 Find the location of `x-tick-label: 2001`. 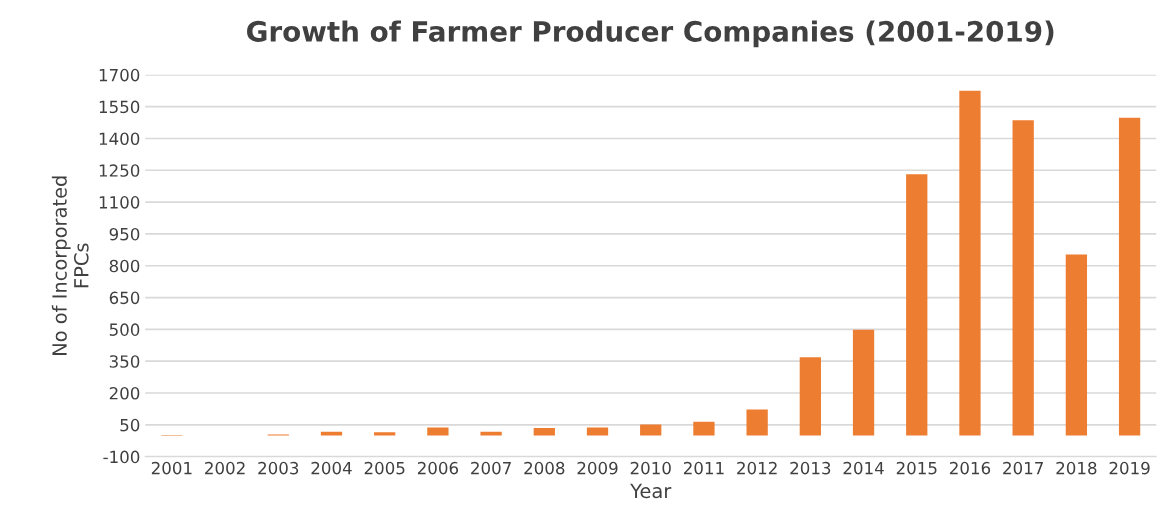

x-tick-label: 2001 is located at coordinates (171, 468).